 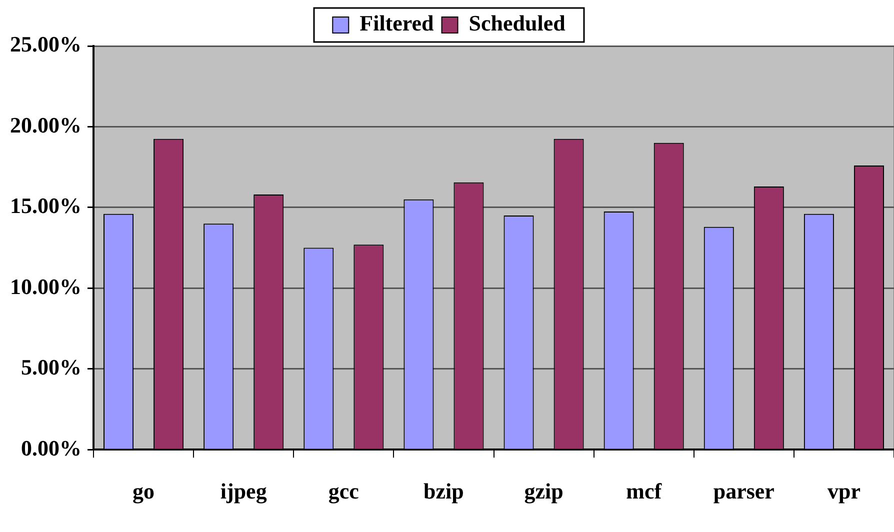 I want to click on y-tick-label: 25.00%, so click(x=46, y=44).